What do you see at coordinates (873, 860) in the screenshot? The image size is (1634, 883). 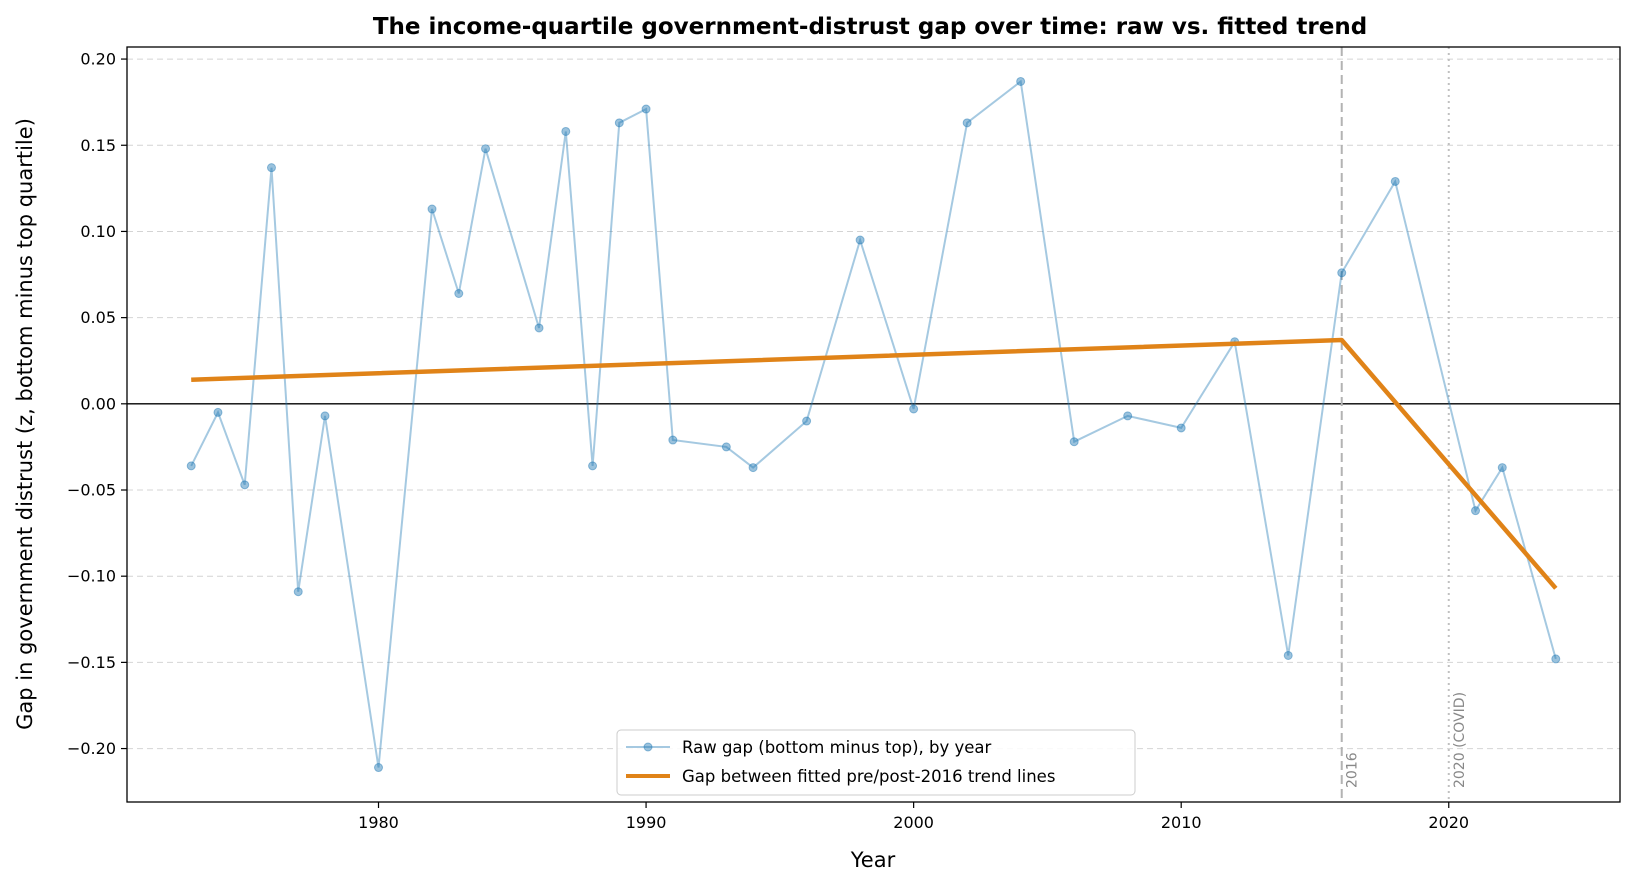 I see `x-axis-label: Year` at bounding box center [873, 860].